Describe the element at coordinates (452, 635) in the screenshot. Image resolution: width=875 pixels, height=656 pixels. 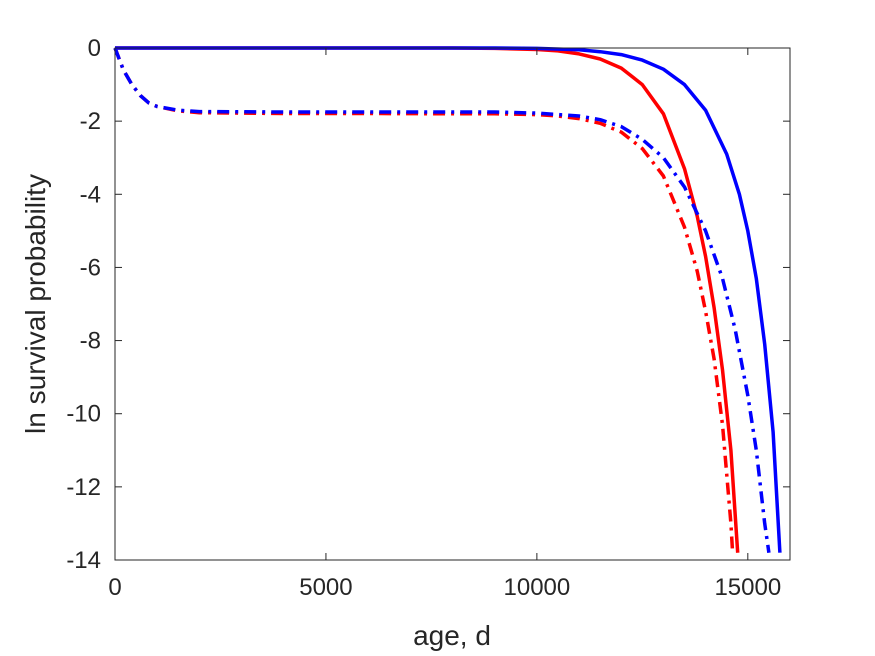
I see `x-axis-title: age, d` at that location.